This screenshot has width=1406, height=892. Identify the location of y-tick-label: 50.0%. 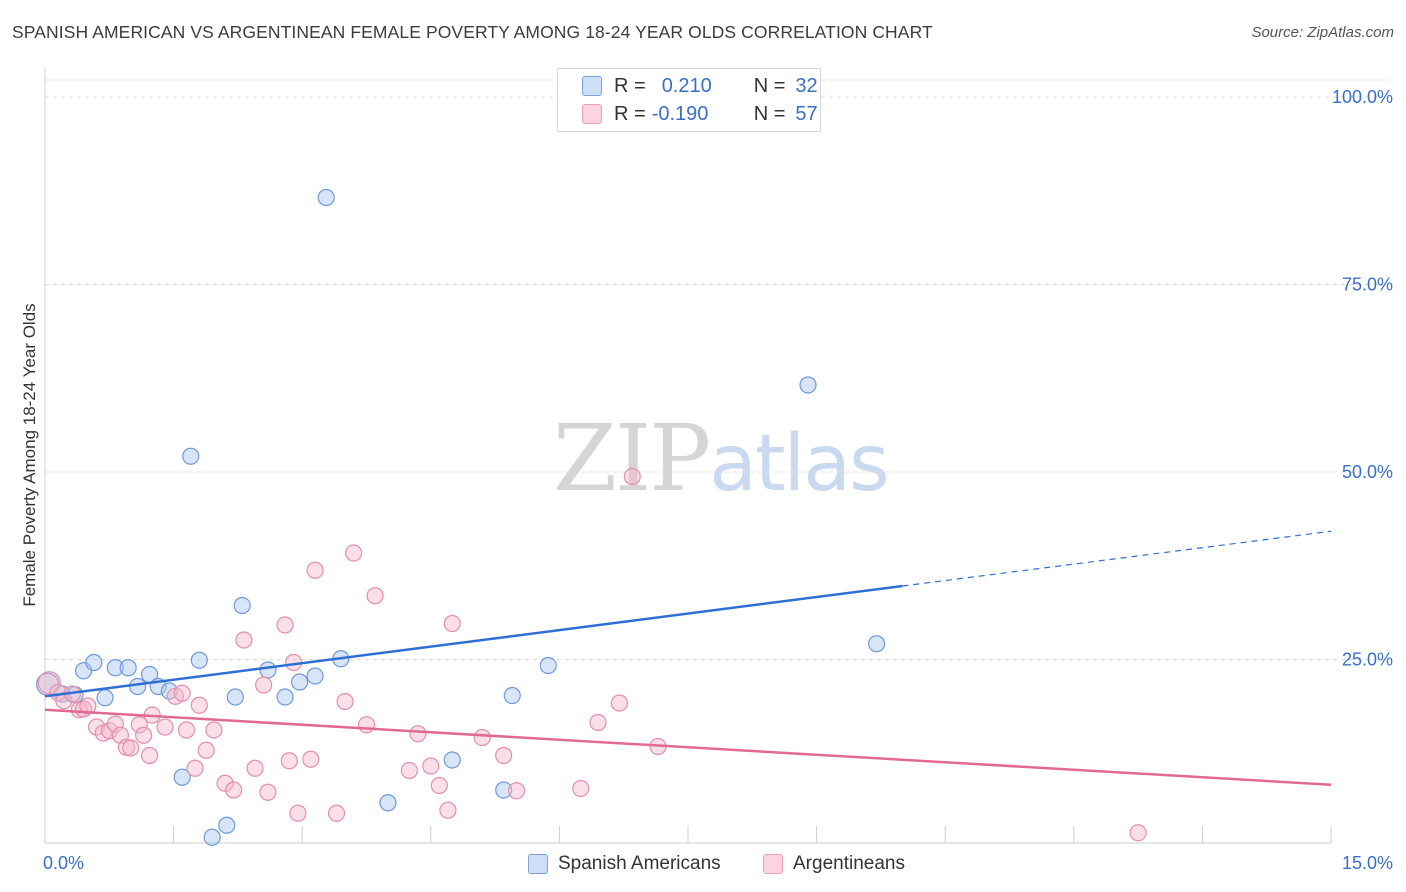
(1367, 472).